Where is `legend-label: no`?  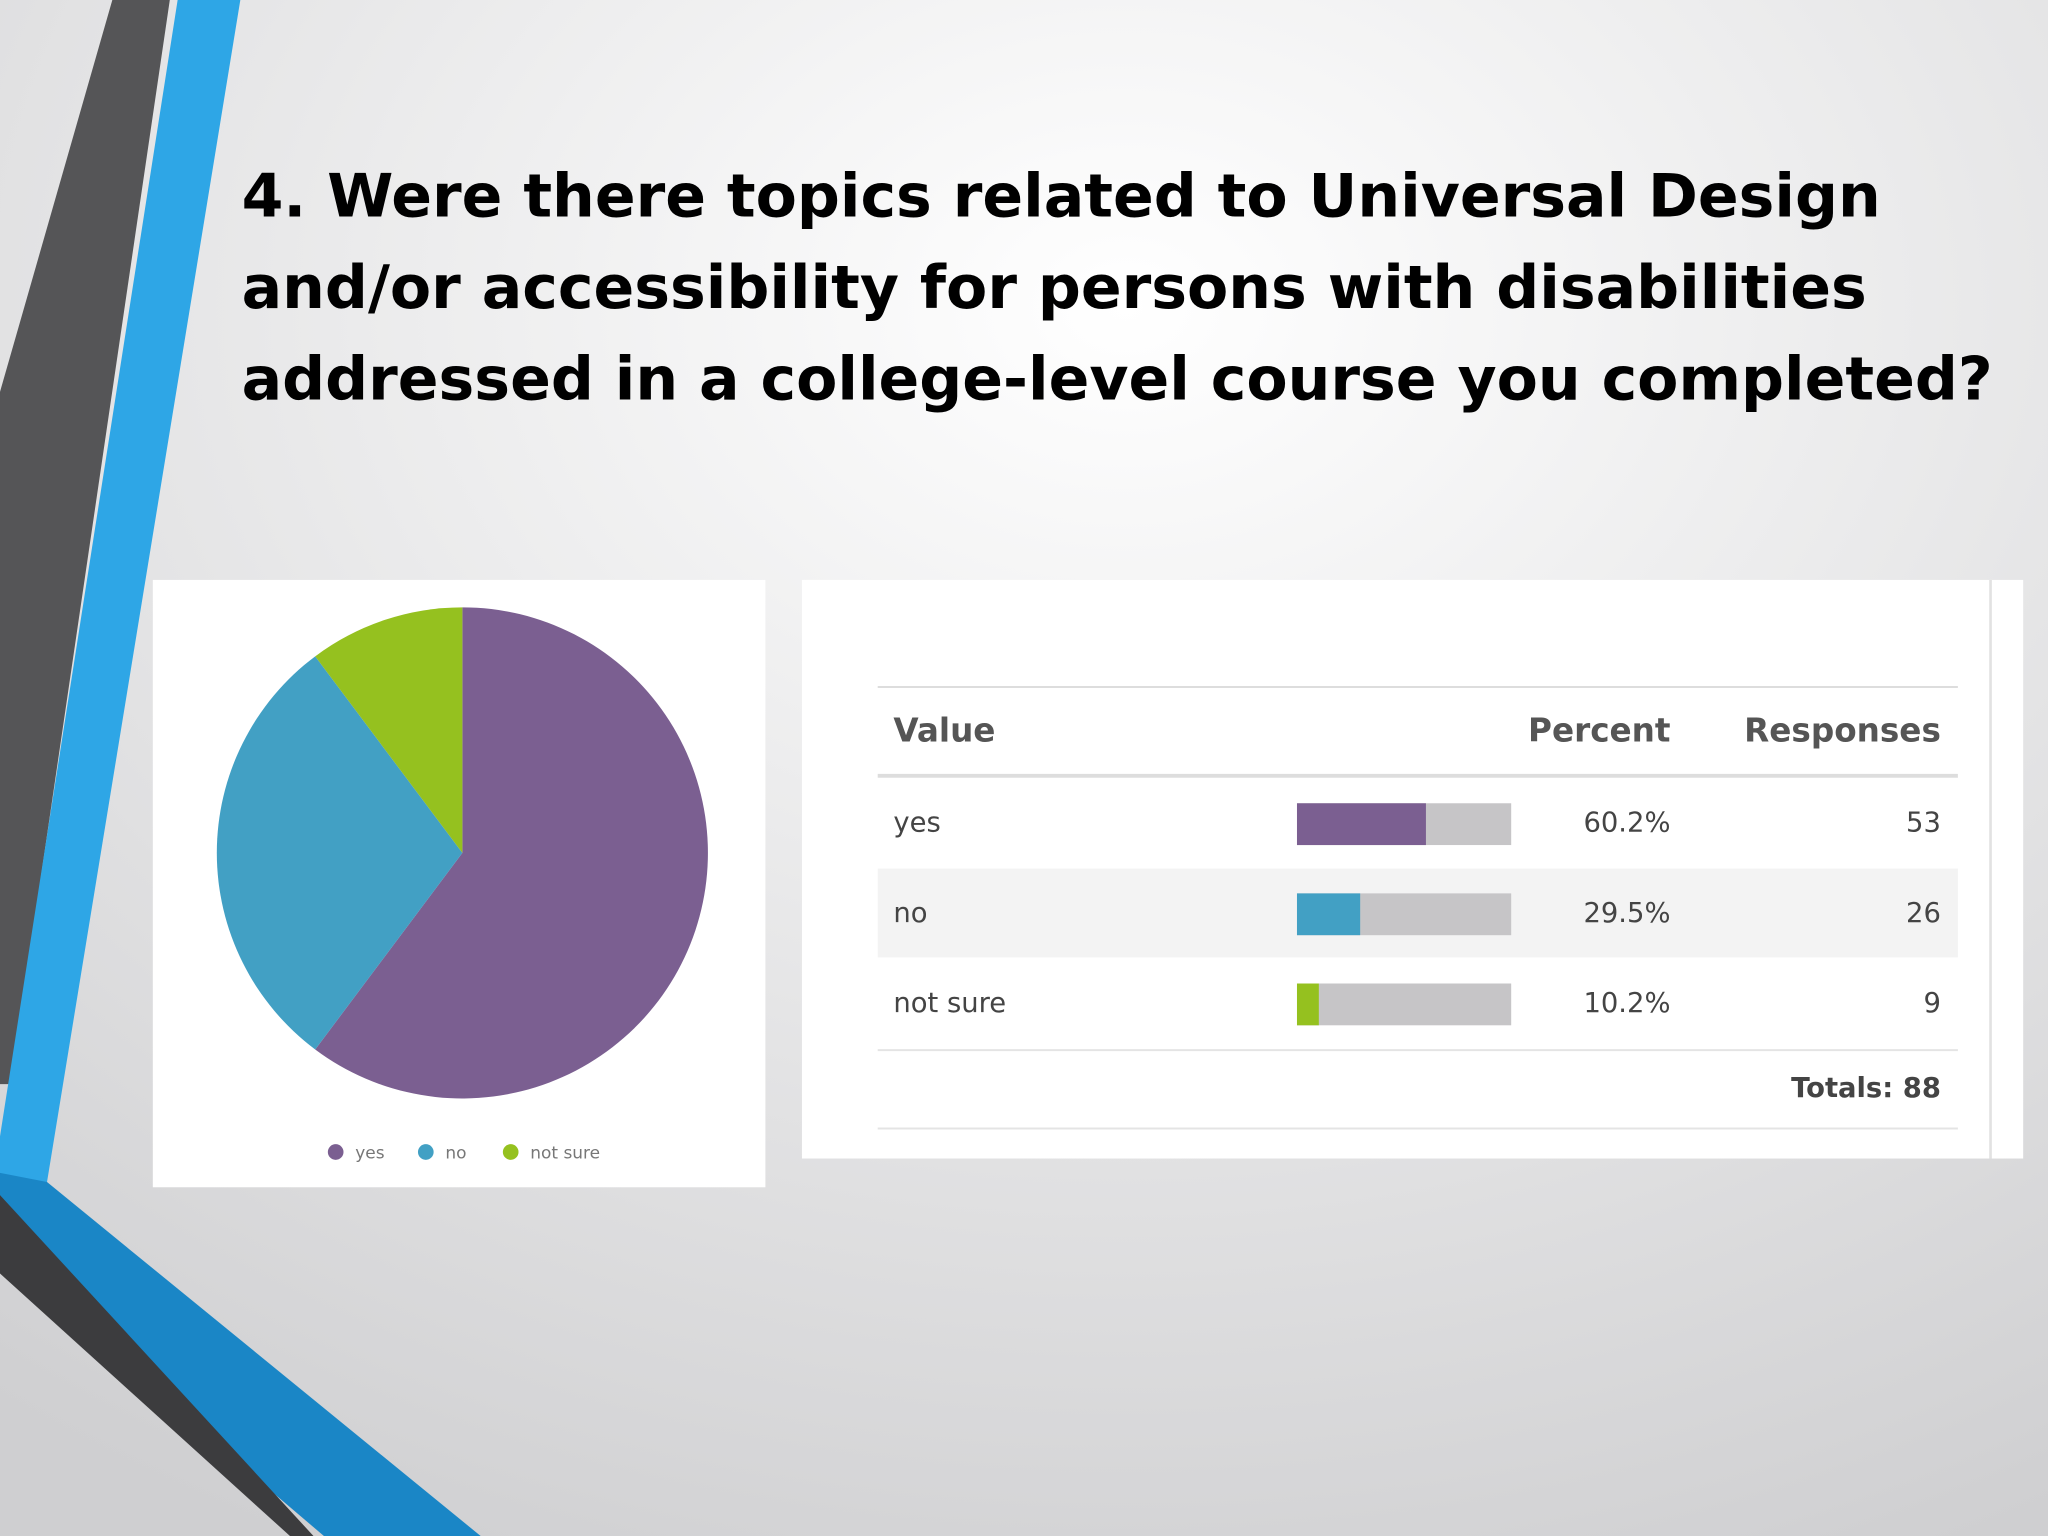
legend-label: no is located at coordinates (455, 1153).